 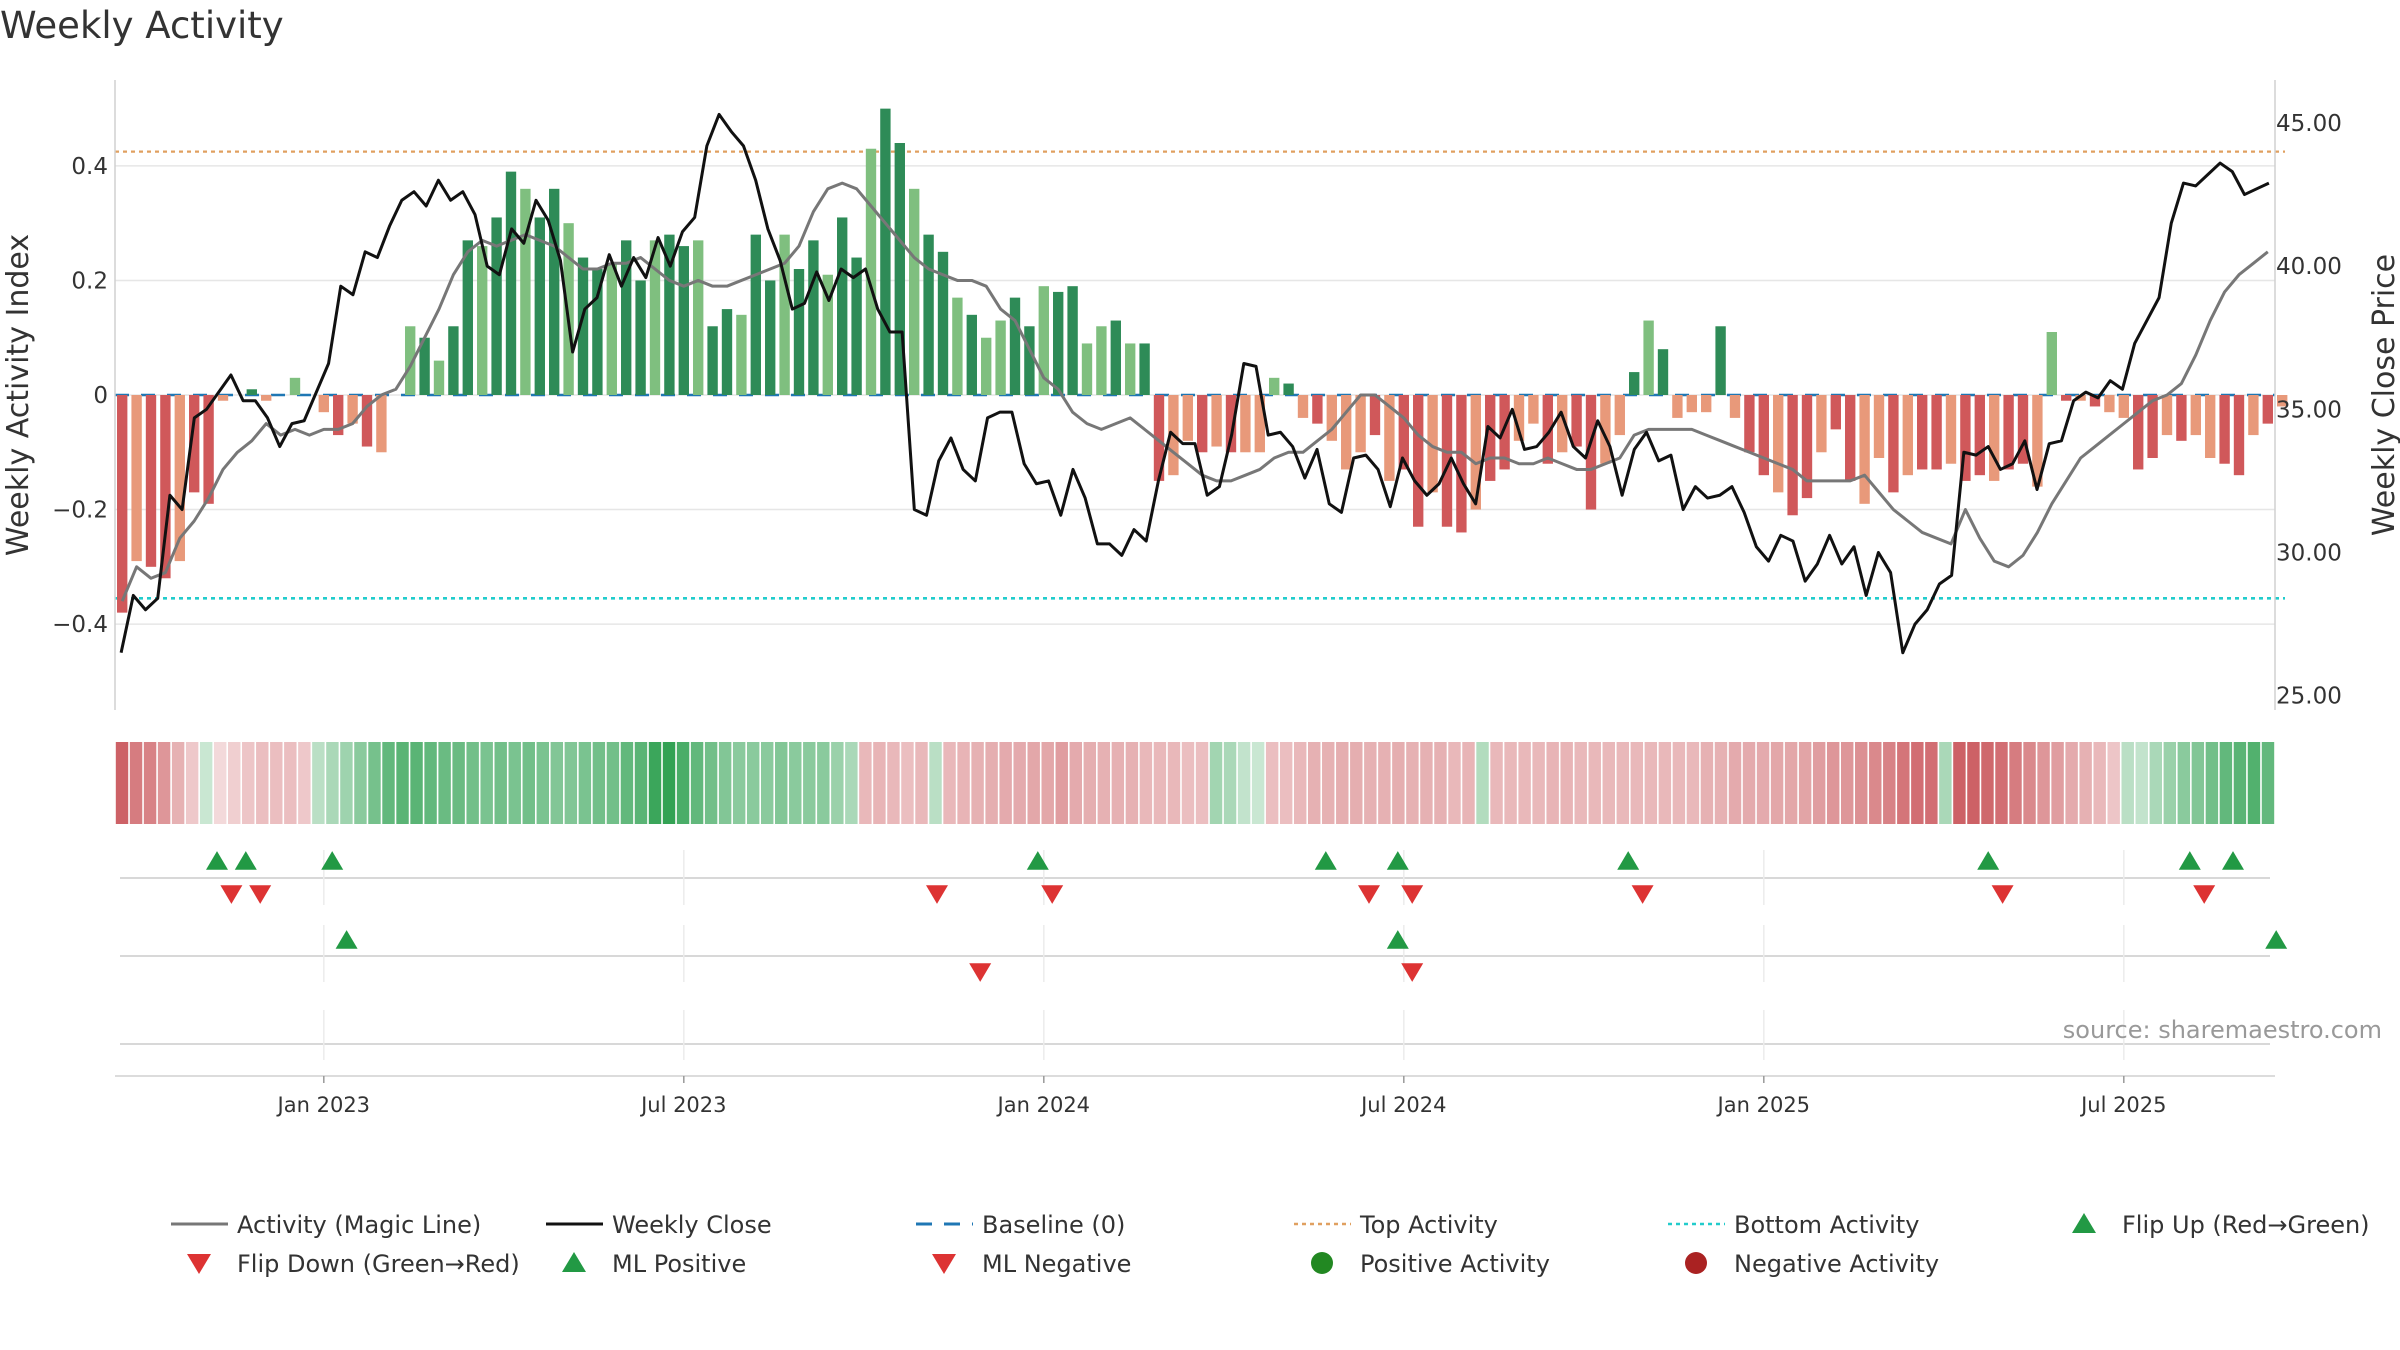 What do you see at coordinates (654, 1264) in the screenshot?
I see `legend-item: ML Positive` at bounding box center [654, 1264].